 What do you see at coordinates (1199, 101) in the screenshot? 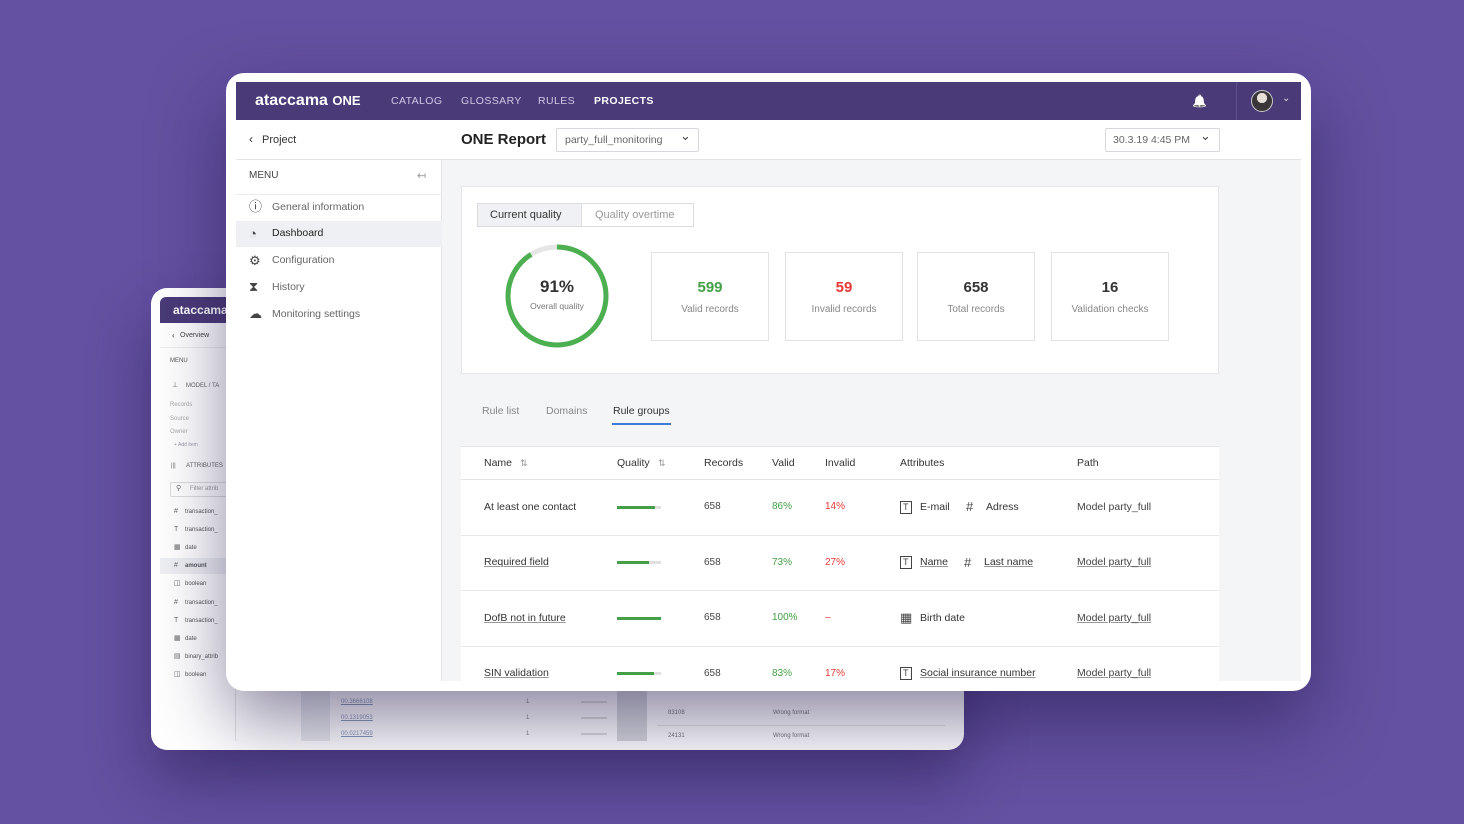
I see `notification-bell: 🔔` at bounding box center [1199, 101].